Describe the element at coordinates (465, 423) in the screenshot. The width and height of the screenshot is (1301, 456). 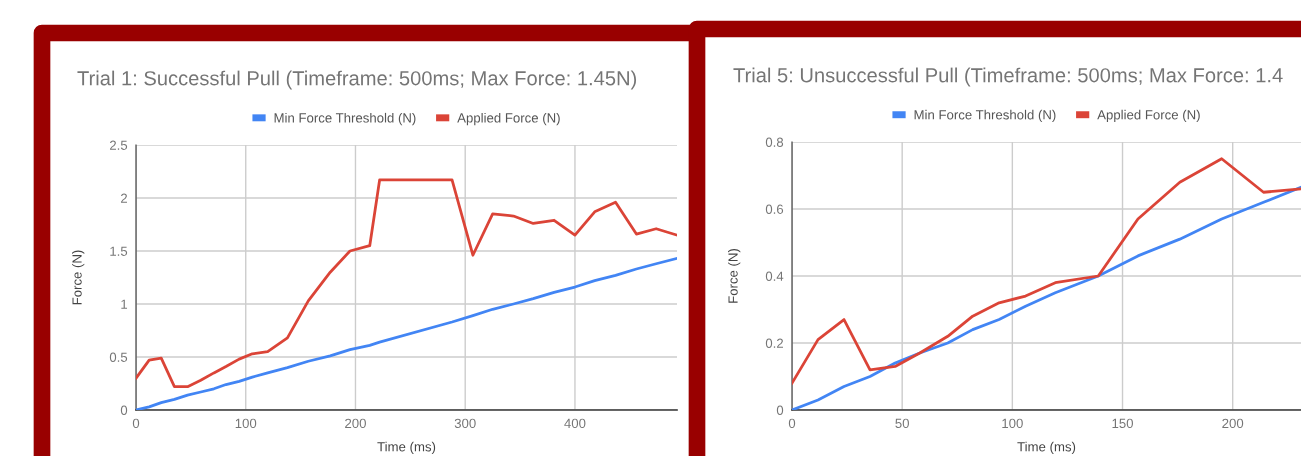
I see `x-tick-label: 300` at that location.